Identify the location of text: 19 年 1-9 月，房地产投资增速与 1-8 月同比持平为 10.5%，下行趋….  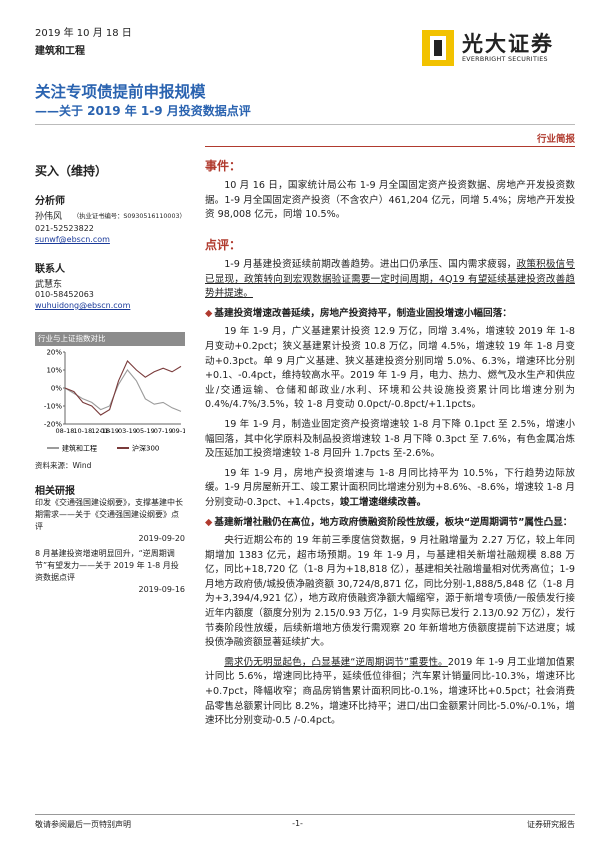
(390, 487).